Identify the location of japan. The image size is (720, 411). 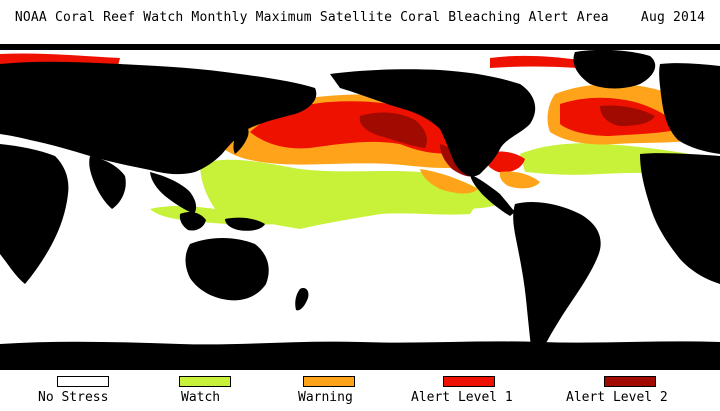
(241, 138).